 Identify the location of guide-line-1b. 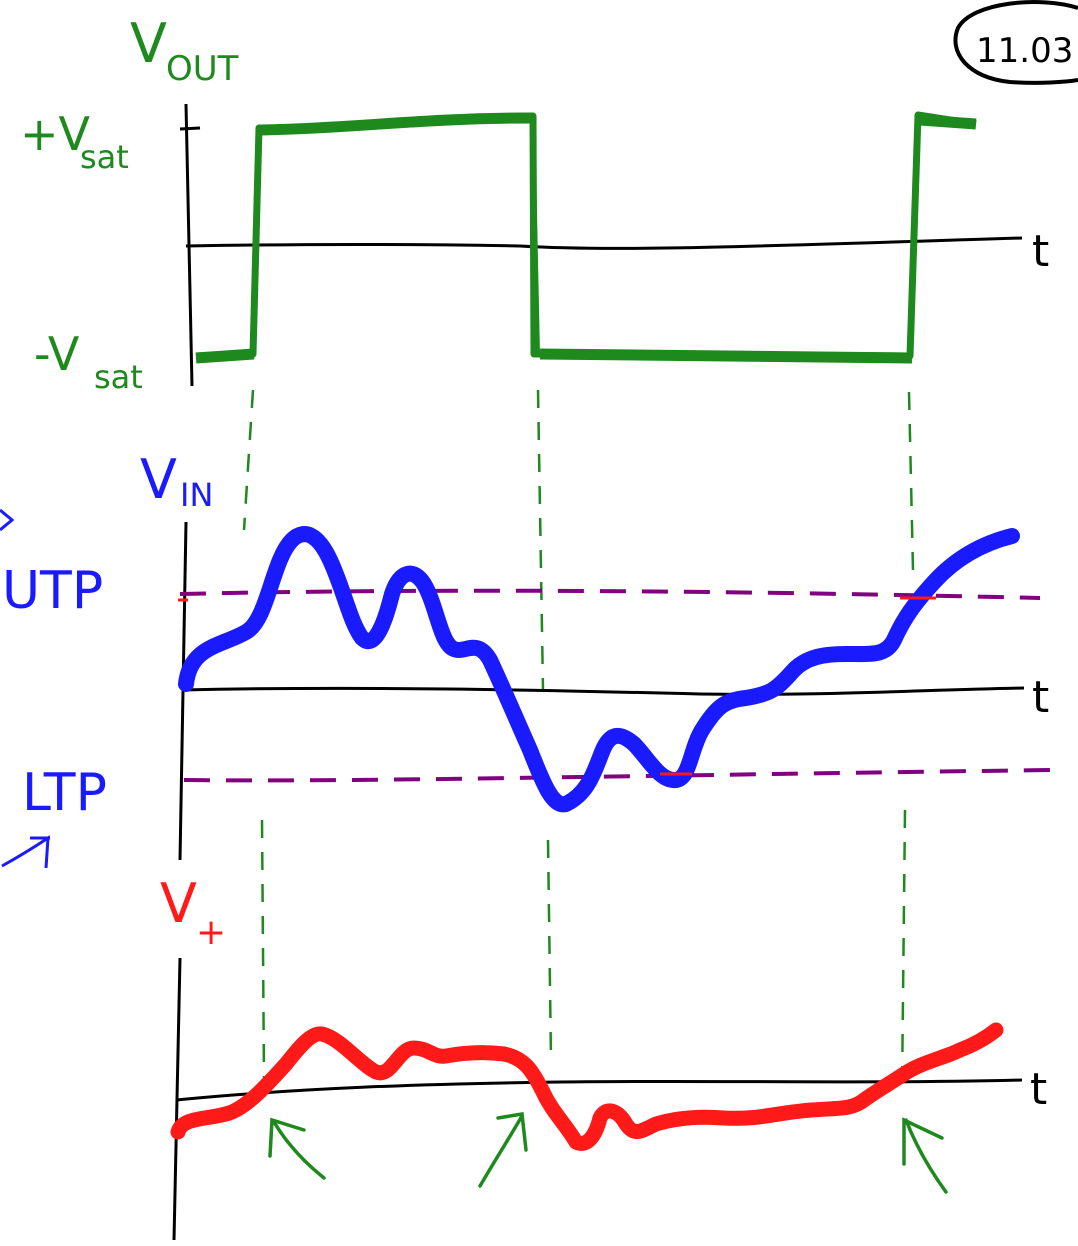
(263, 950).